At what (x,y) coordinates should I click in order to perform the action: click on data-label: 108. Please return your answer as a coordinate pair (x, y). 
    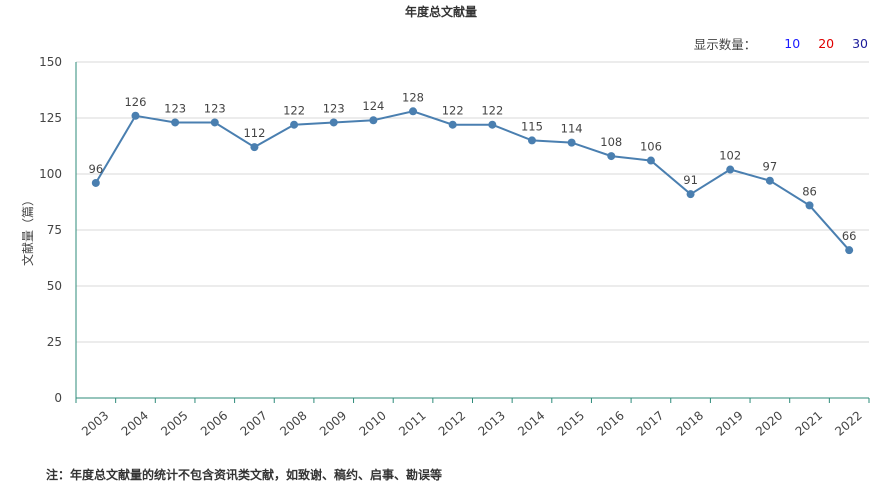
    Looking at the image, I should click on (611, 142).